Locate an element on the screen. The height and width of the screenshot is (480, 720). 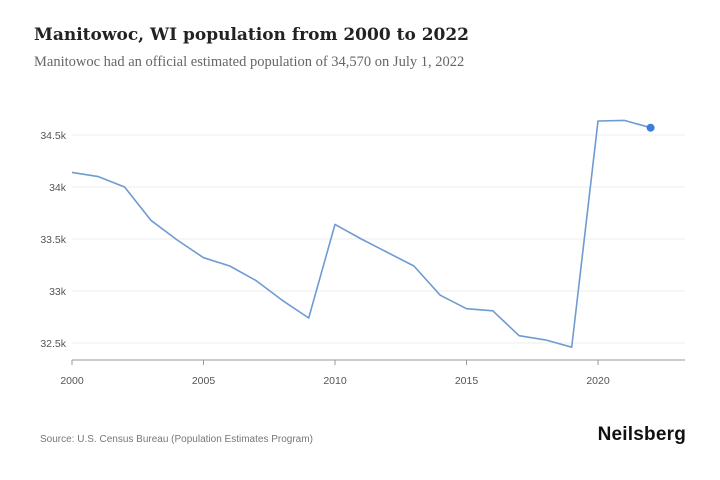
y-tick-label: 32.5k is located at coordinates (53, 344).